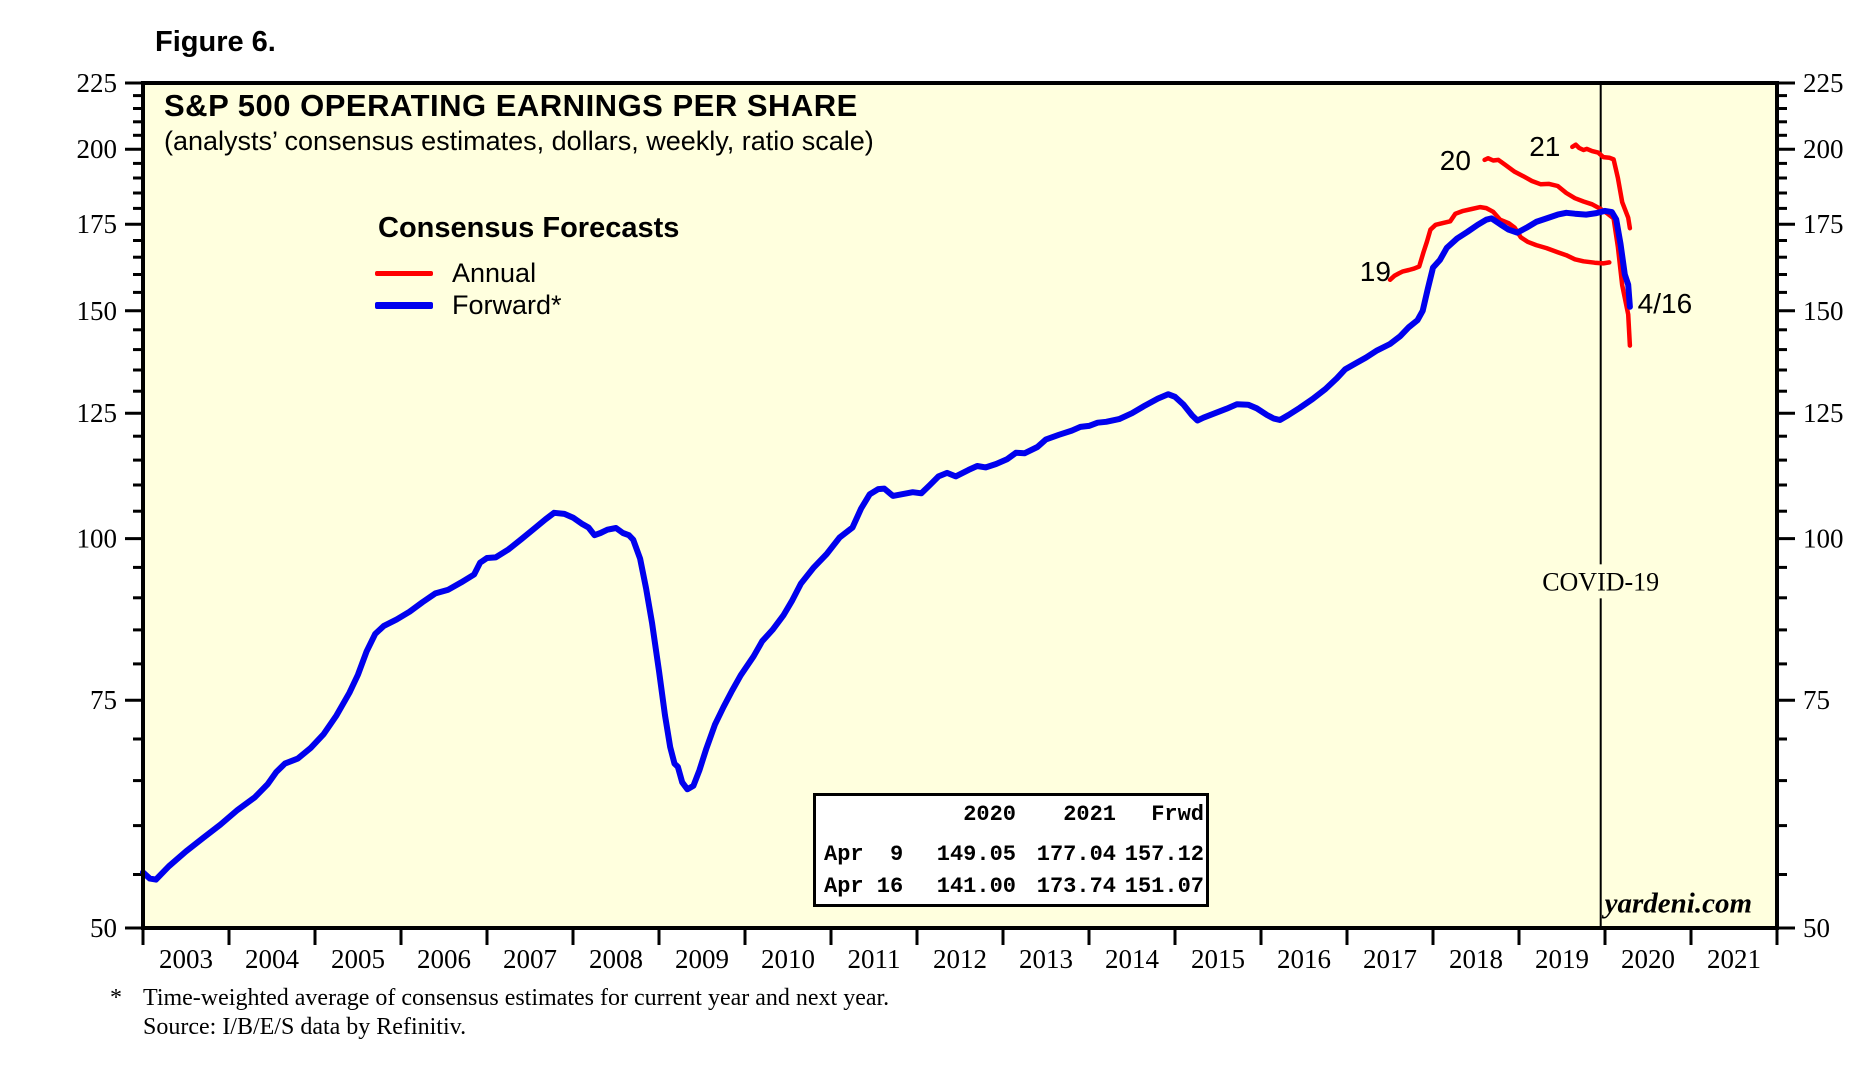  I want to click on chart-title: S&P 500 OPERATING EARNINGS PER SHARE, so click(511, 105).